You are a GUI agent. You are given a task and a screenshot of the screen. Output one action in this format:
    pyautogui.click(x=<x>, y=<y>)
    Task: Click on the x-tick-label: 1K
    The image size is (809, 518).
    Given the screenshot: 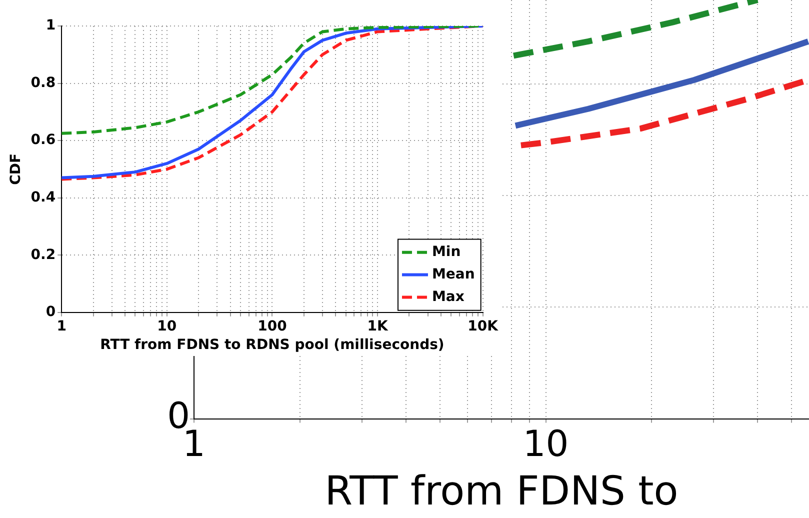 What is the action you would take?
    pyautogui.click(x=378, y=326)
    